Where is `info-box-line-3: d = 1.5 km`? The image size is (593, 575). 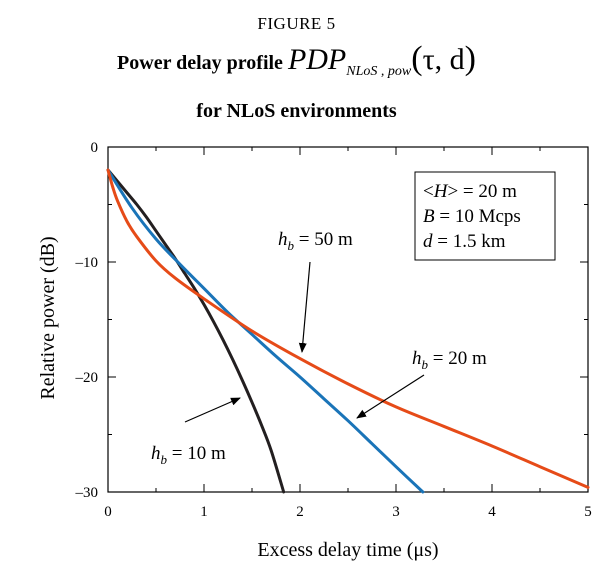
info-box-line-3: d = 1.5 km is located at coordinates (464, 241).